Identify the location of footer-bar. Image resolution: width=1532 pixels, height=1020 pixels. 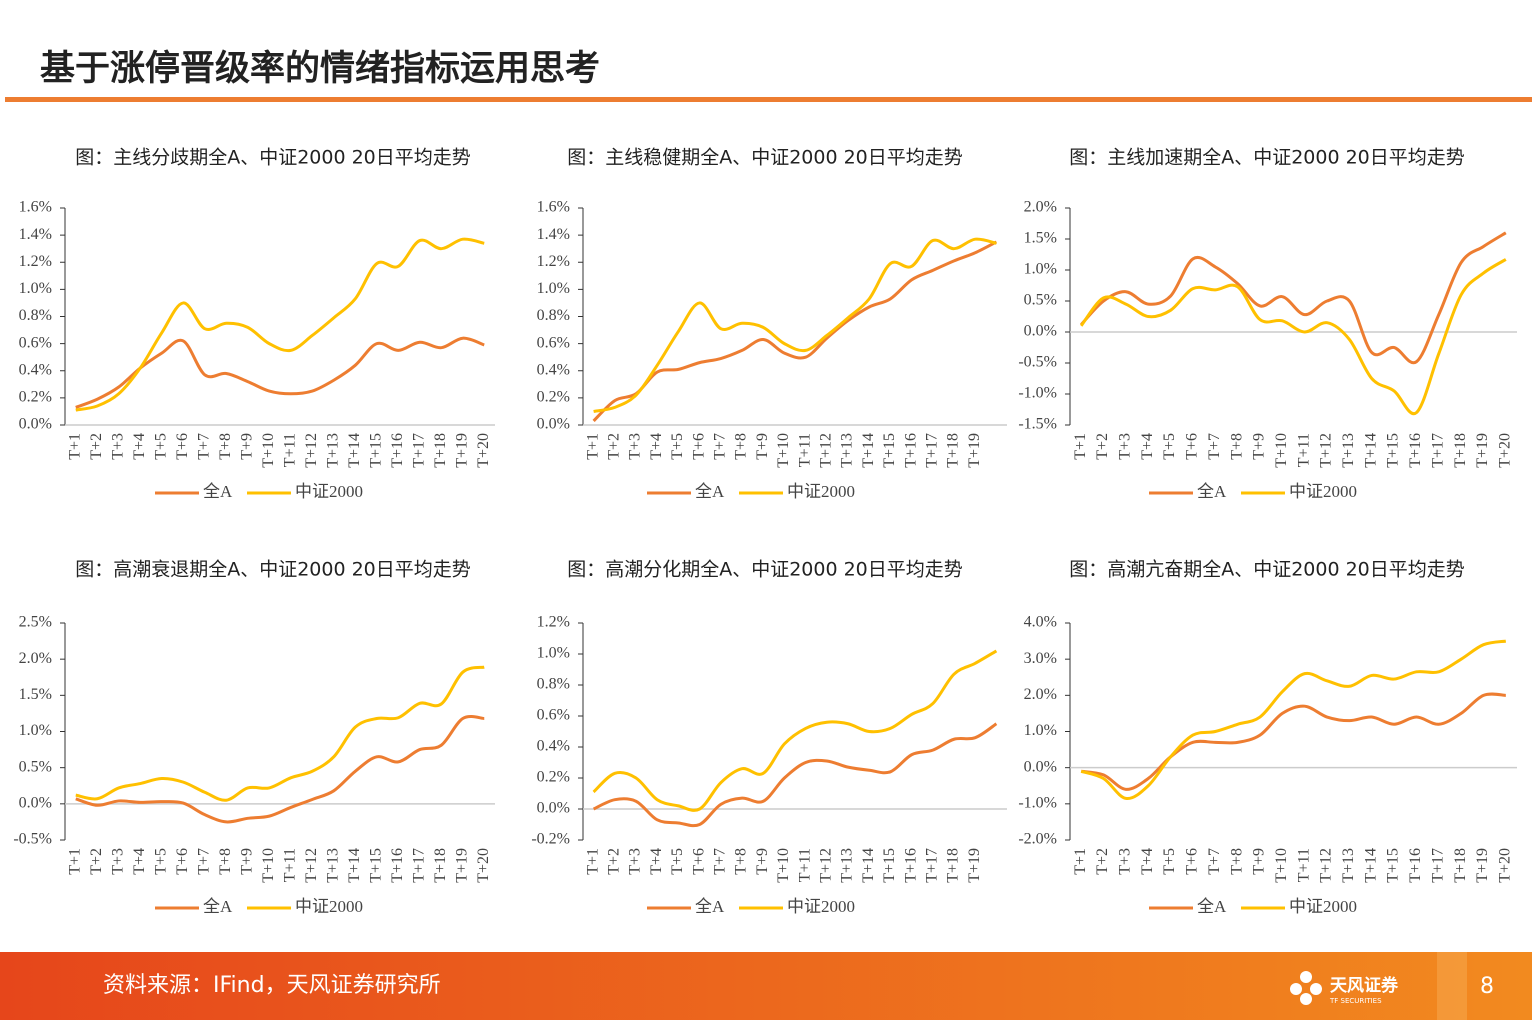
(766, 986).